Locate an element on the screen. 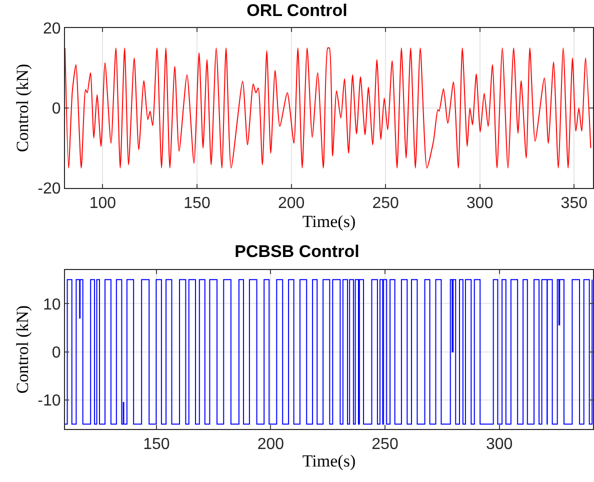  y-tick-label: 10 is located at coordinates (52, 305).